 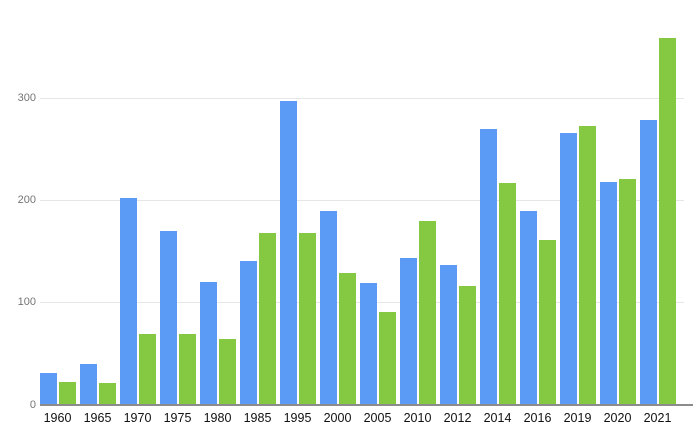 What do you see at coordinates (448, 335) in the screenshot?
I see `bar-blue-2012` at bounding box center [448, 335].